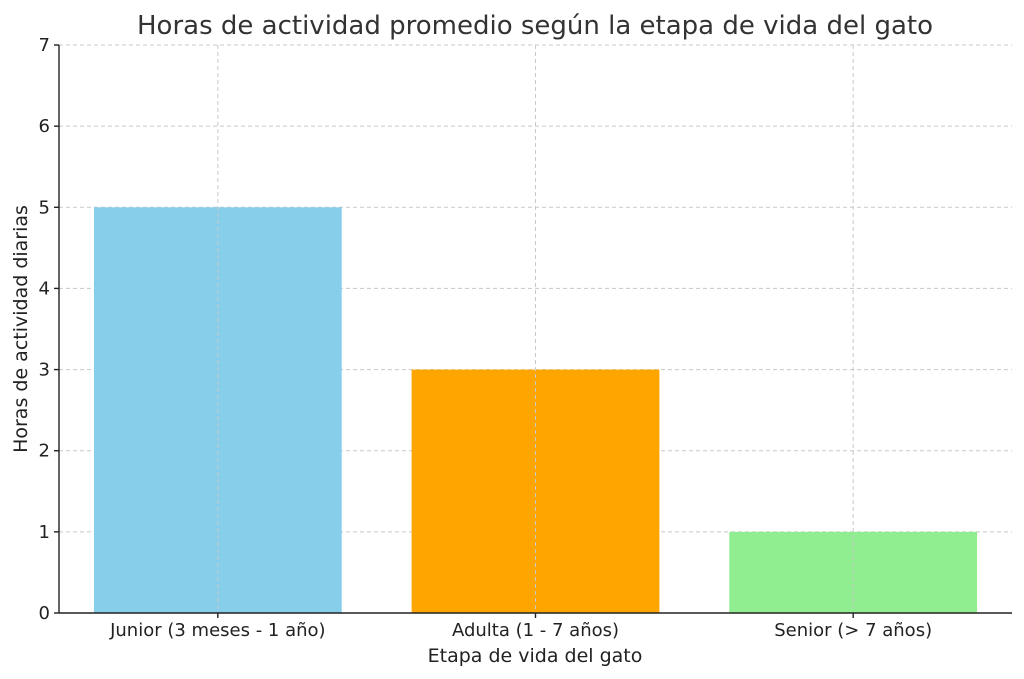  What do you see at coordinates (853, 630) in the screenshot?
I see `x-tick-label: Senior (> 7 años)` at bounding box center [853, 630].